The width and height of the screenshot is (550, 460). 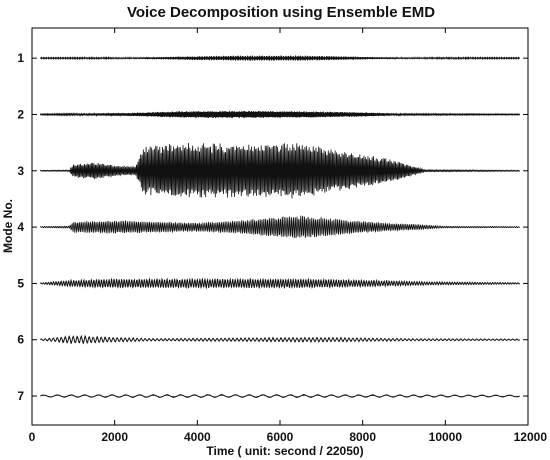 What do you see at coordinates (281, 12) in the screenshot?
I see `chart-title: Voice Decomposition using Ensemble EMD` at bounding box center [281, 12].